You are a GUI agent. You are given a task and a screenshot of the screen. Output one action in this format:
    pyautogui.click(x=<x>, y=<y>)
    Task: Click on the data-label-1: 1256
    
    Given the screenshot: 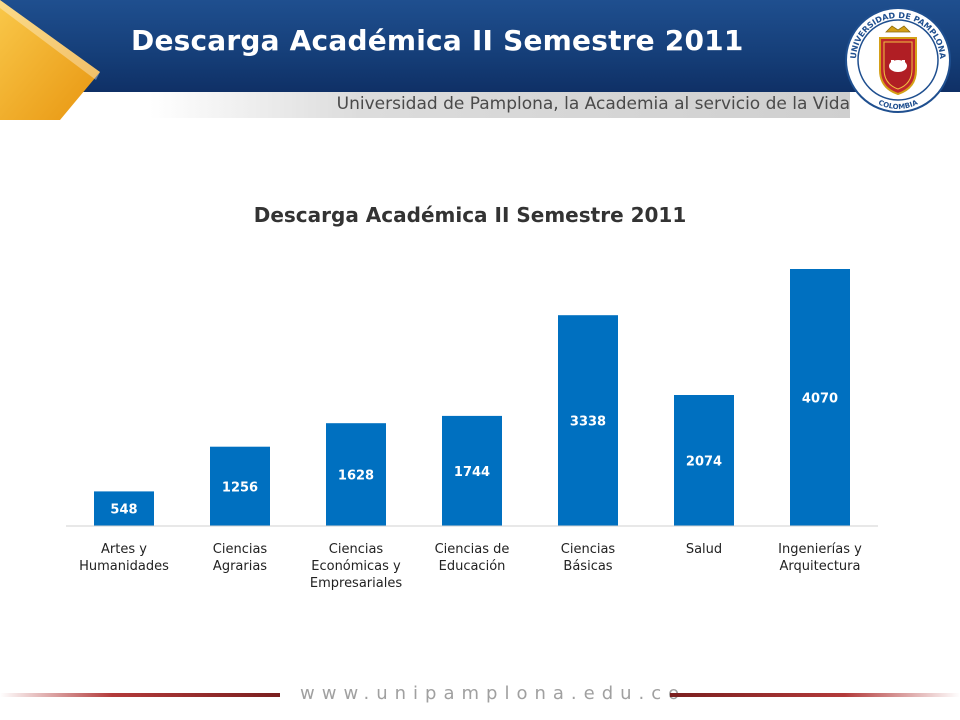 What is the action you would take?
    pyautogui.click(x=240, y=487)
    